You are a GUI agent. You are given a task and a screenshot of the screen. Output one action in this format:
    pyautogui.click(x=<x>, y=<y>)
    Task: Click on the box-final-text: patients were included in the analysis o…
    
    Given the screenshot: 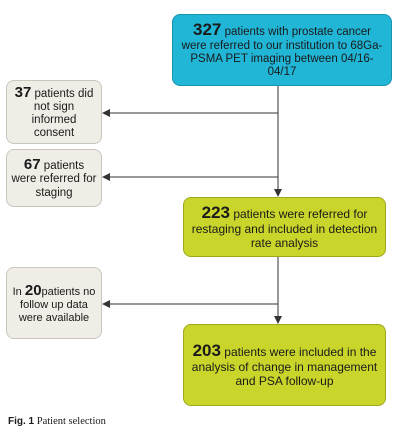 What is the action you would take?
    pyautogui.click(x=284, y=366)
    